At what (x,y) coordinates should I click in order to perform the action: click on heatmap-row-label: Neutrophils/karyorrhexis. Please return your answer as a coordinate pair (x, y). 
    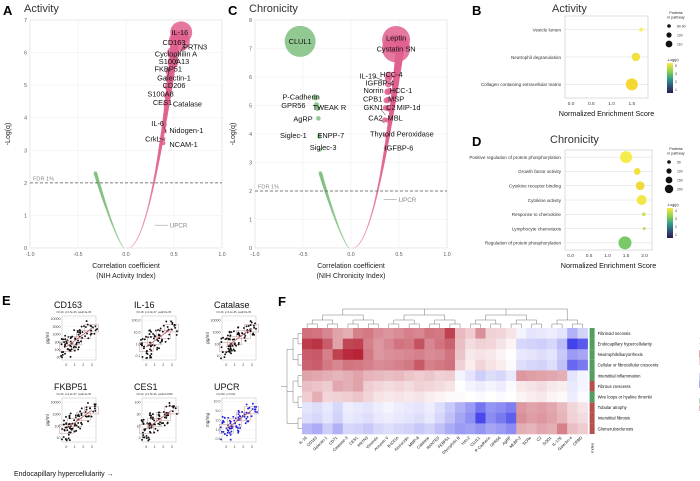
    Looking at the image, I should click on (620, 354).